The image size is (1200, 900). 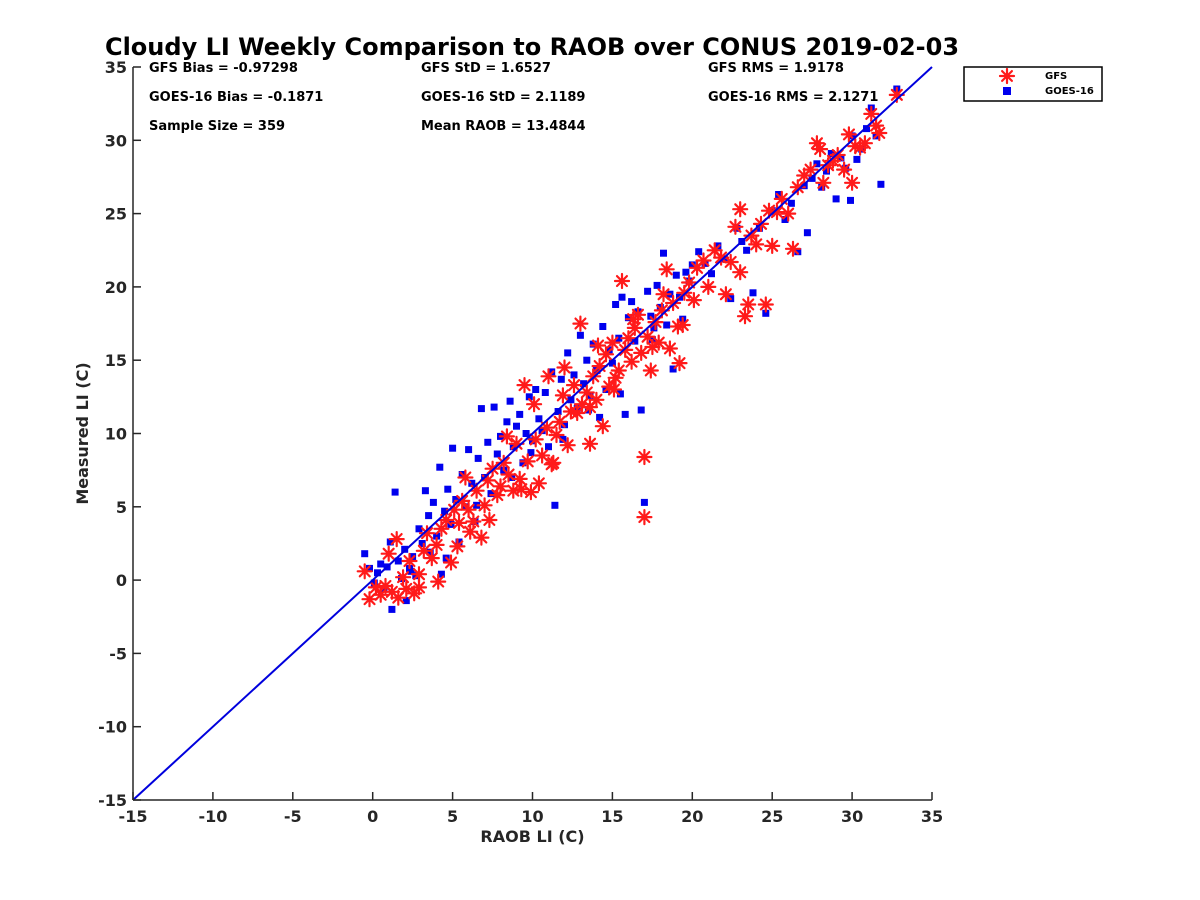 I want to click on y-axis-title: Measured LI (C), so click(x=82, y=433).